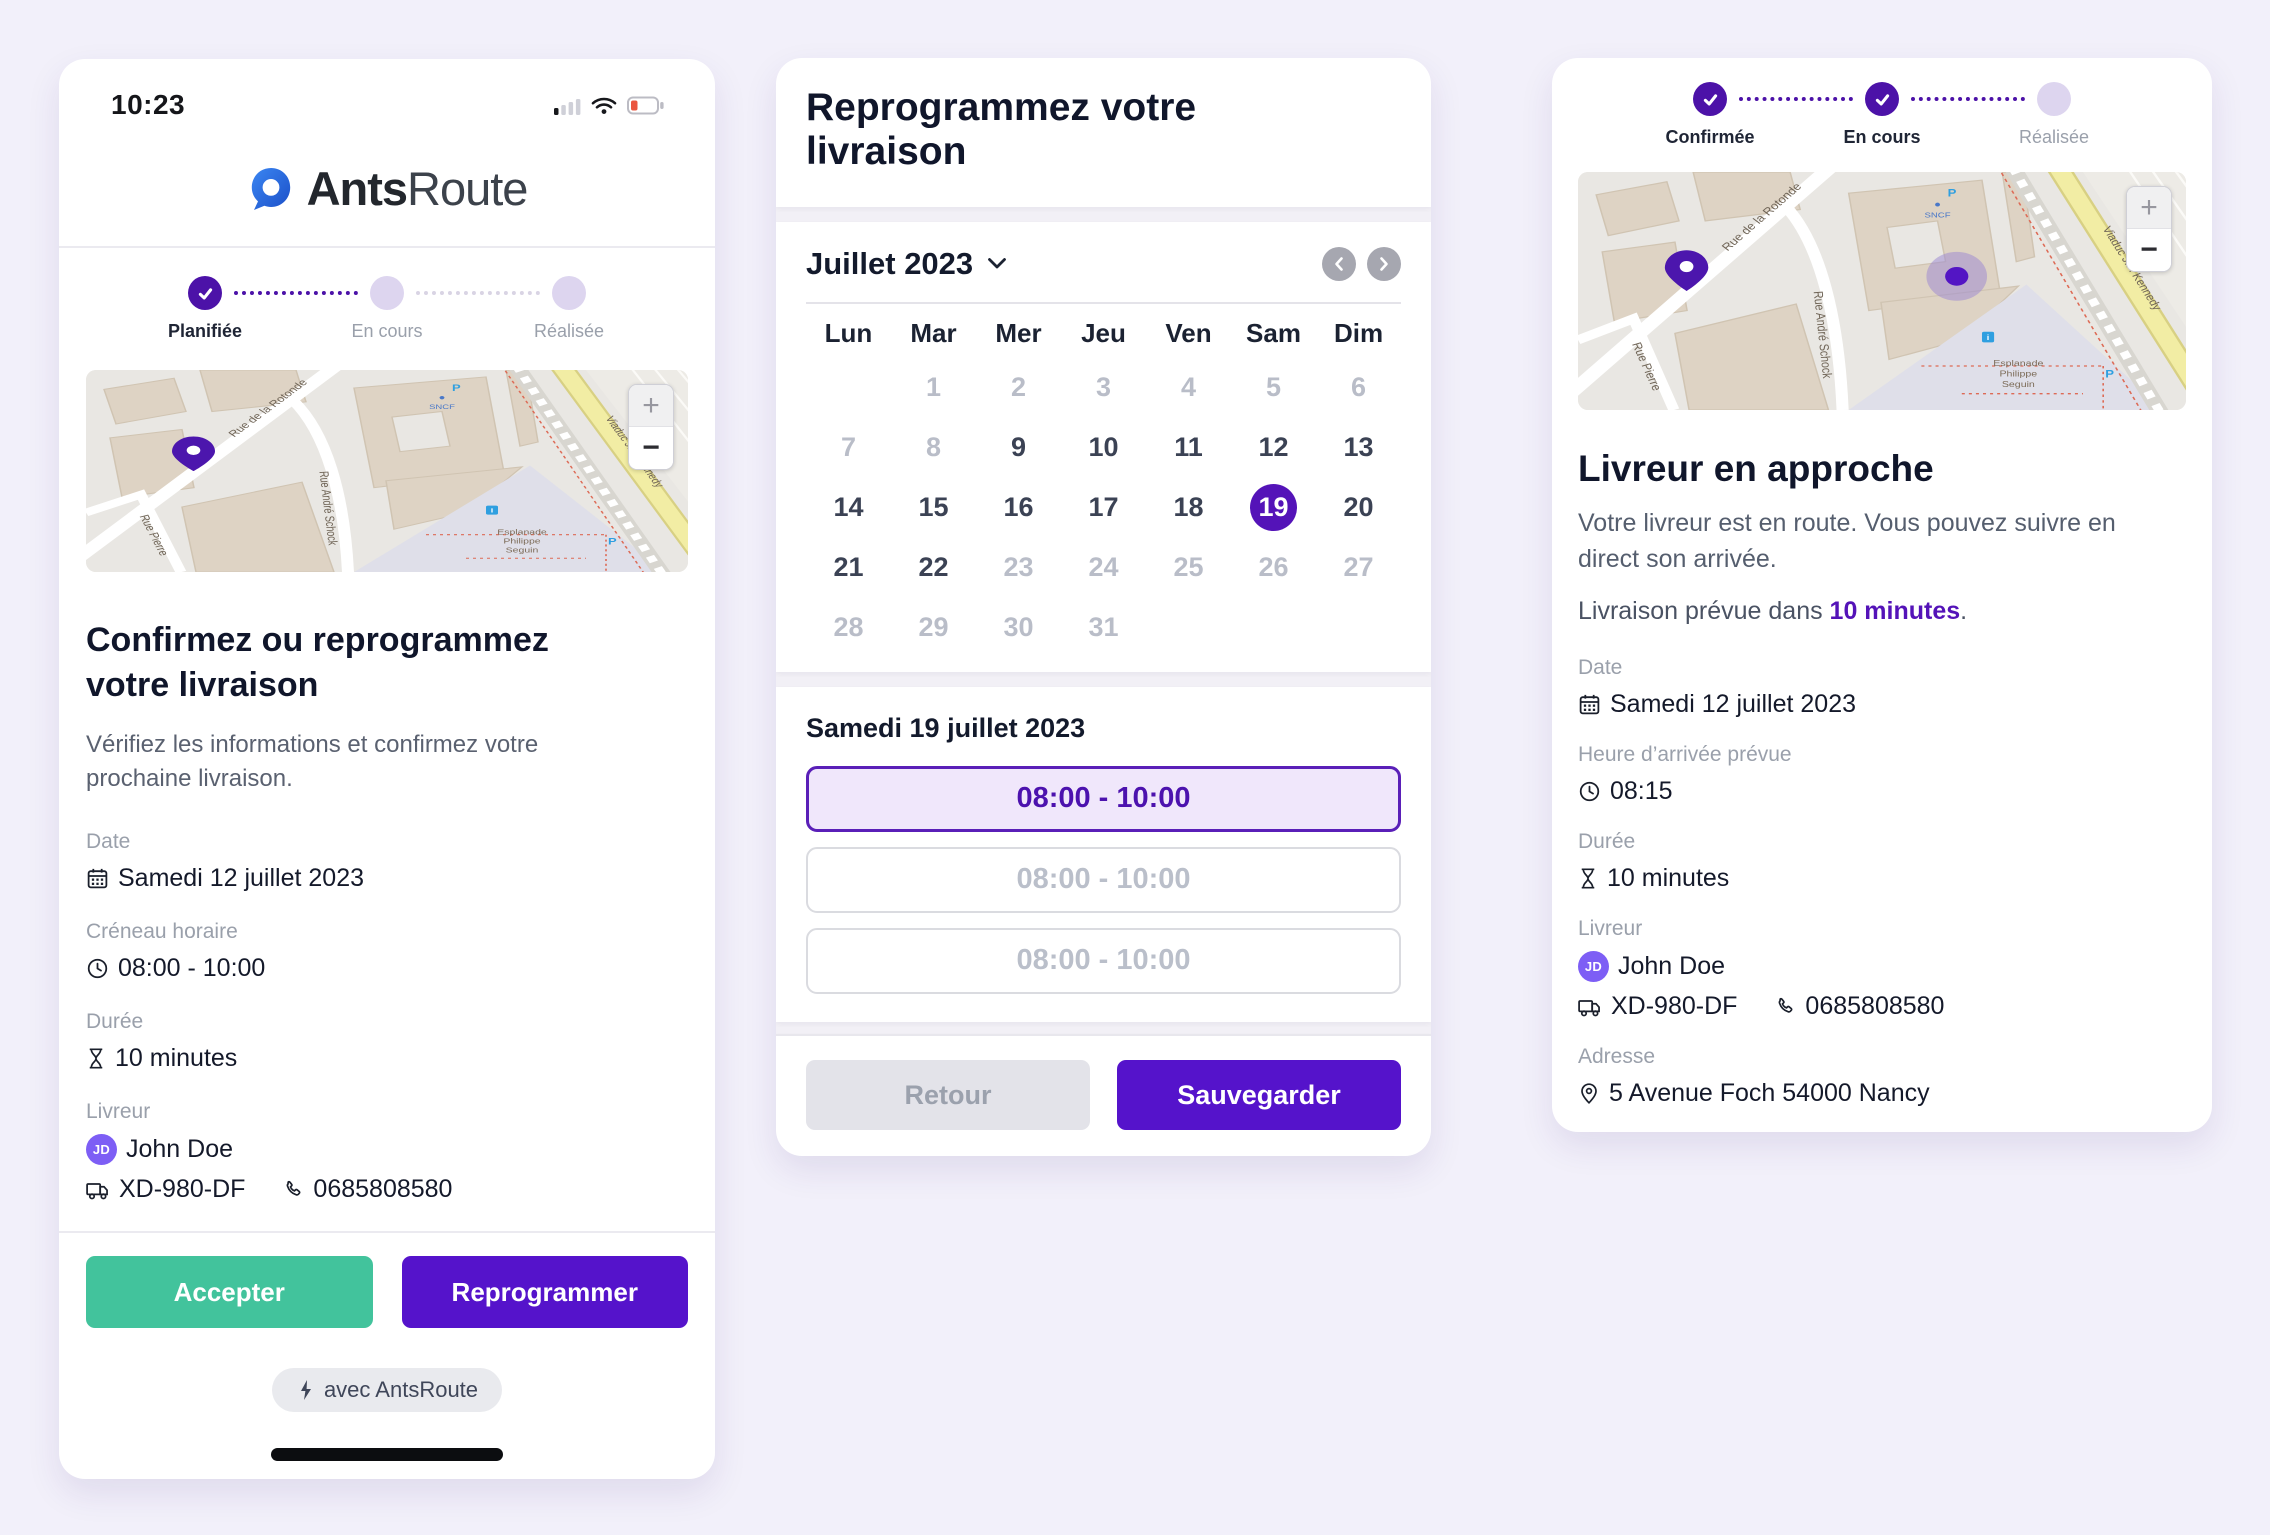 Image resolution: width=2270 pixels, height=1535 pixels. What do you see at coordinates (1685, 774) in the screenshot?
I see `detail-arrival-time: Heure d’arrivée prévue 08:15` at bounding box center [1685, 774].